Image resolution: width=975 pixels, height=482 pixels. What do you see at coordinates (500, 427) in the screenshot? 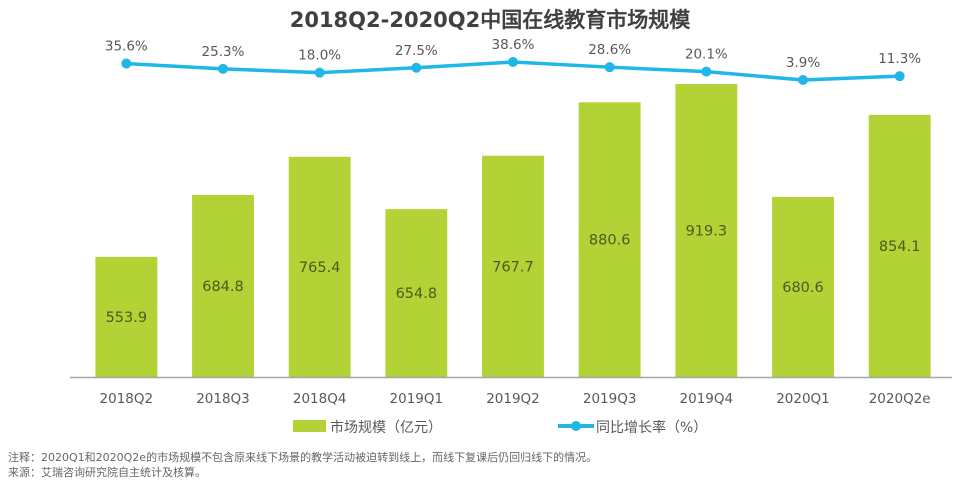
I see `legend: 市场规模（亿元） 同比增长率（%）` at bounding box center [500, 427].